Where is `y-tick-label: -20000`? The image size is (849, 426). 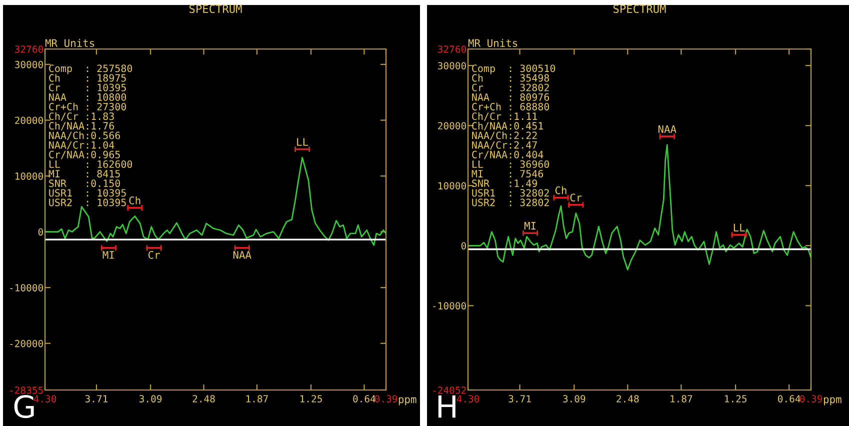 y-tick-label: -20000 is located at coordinates (26, 344).